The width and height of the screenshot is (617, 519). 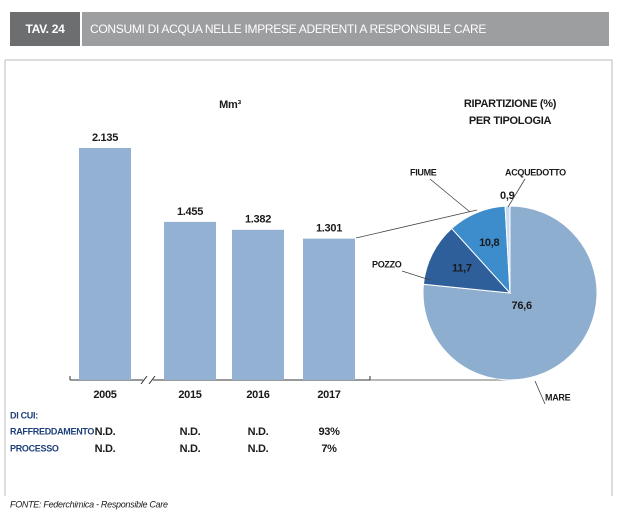 What do you see at coordinates (230, 105) in the screenshot?
I see `unit-label: Mm³` at bounding box center [230, 105].